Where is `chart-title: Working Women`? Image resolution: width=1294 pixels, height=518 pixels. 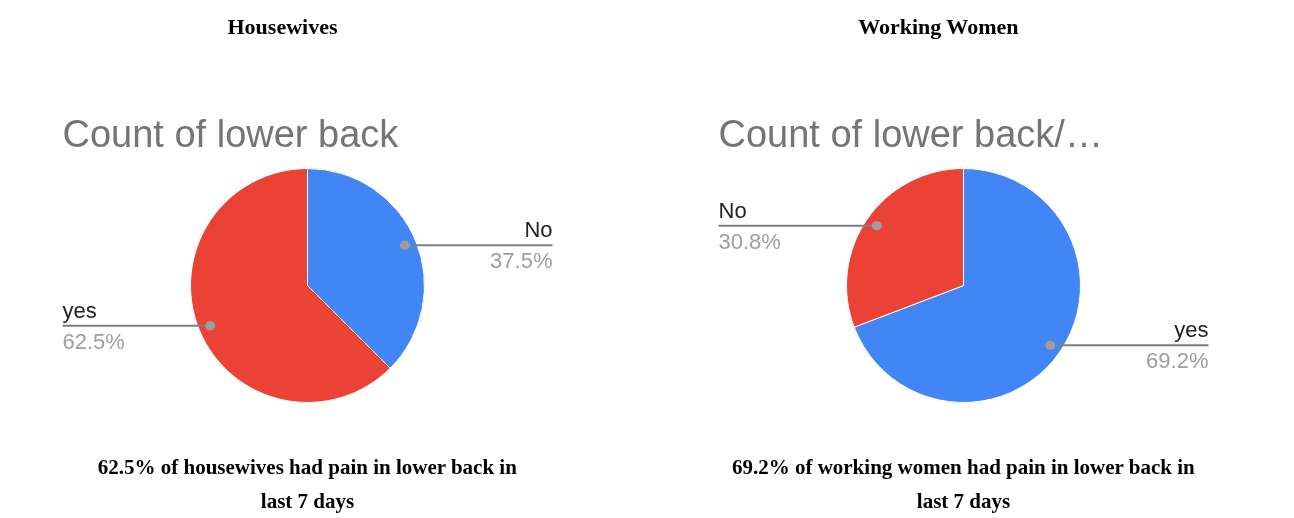 chart-title: Working Women is located at coordinates (938, 26).